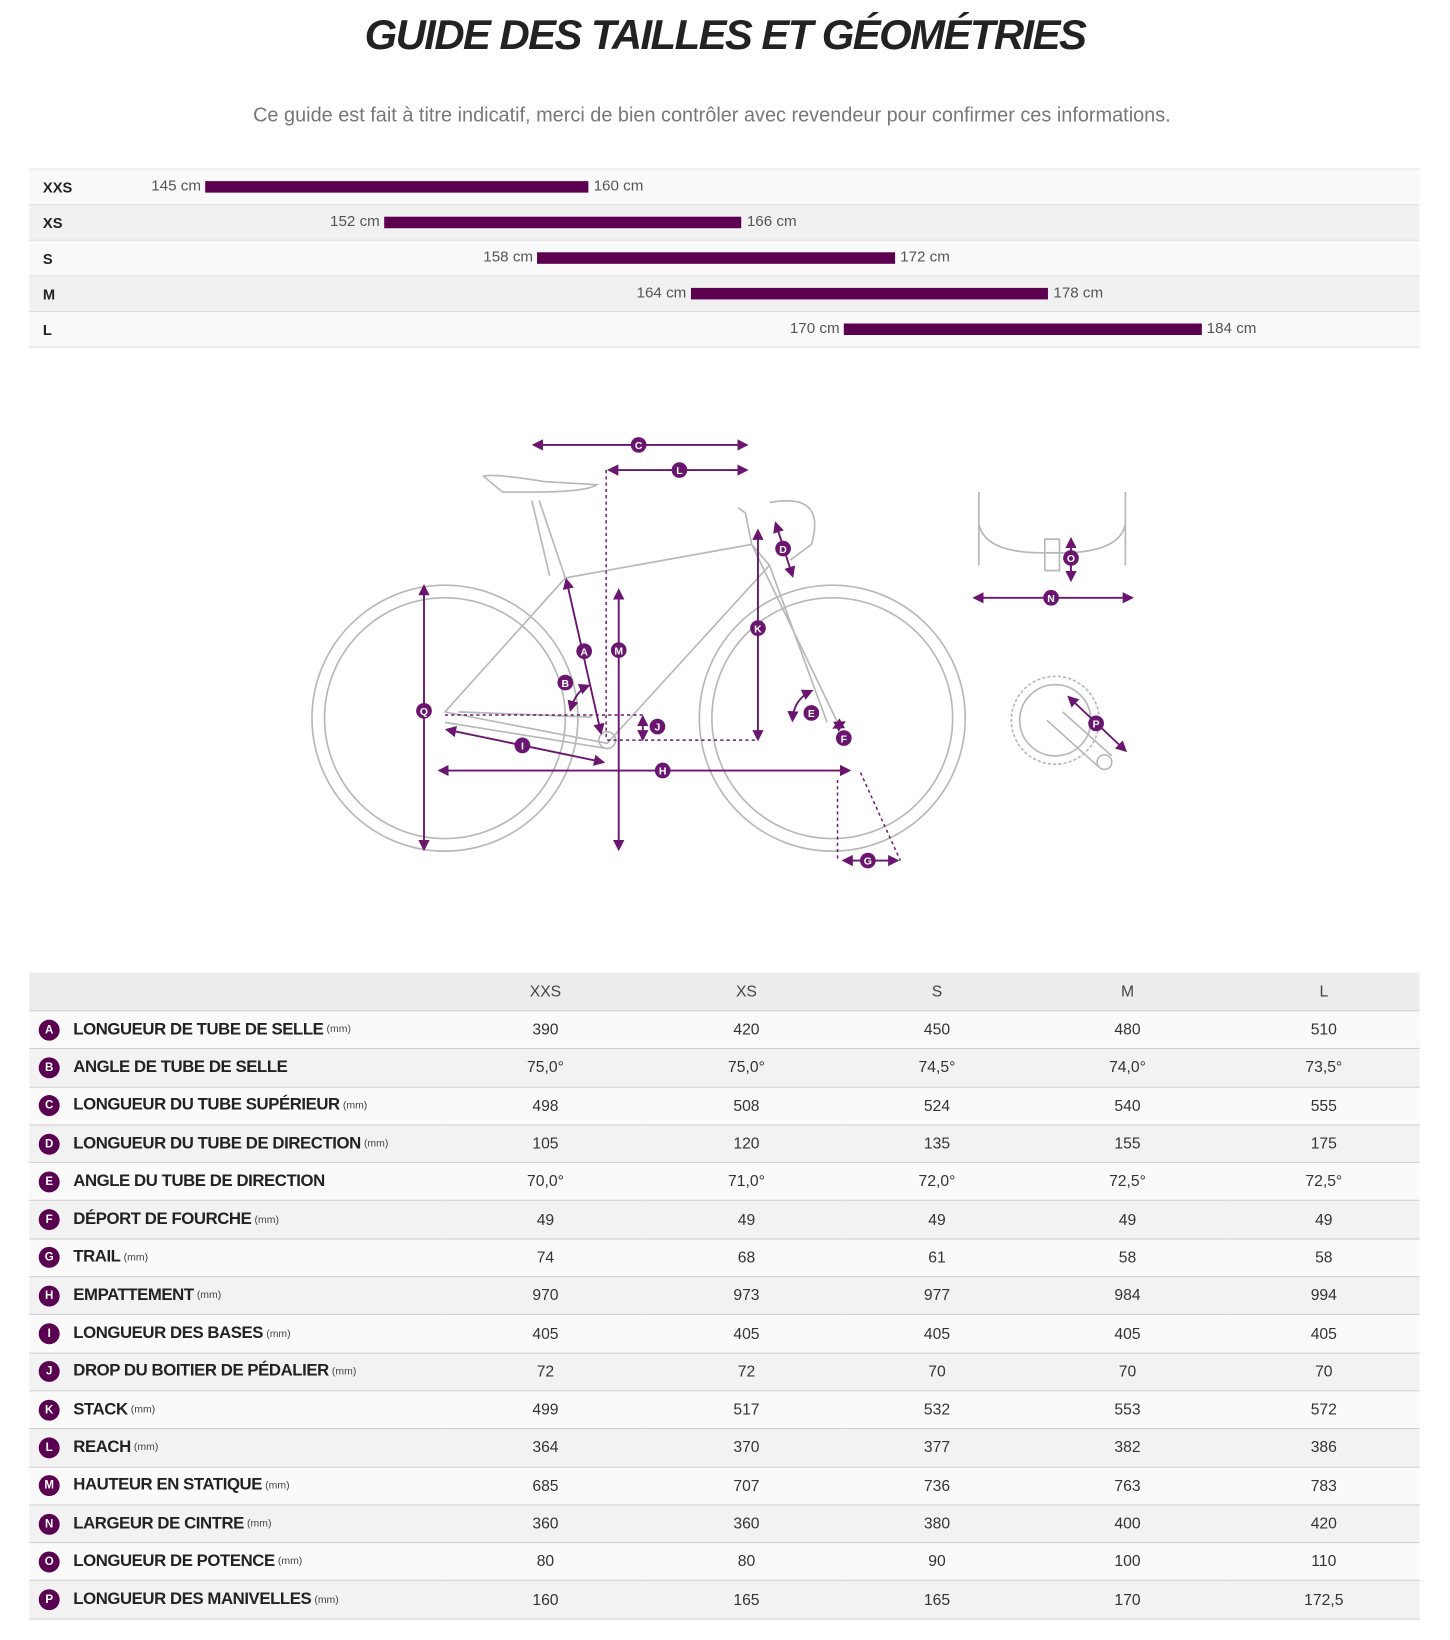 This screenshot has width=1450, height=1640. Describe the element at coordinates (1128, 992) in the screenshot. I see `column-header: M` at that location.